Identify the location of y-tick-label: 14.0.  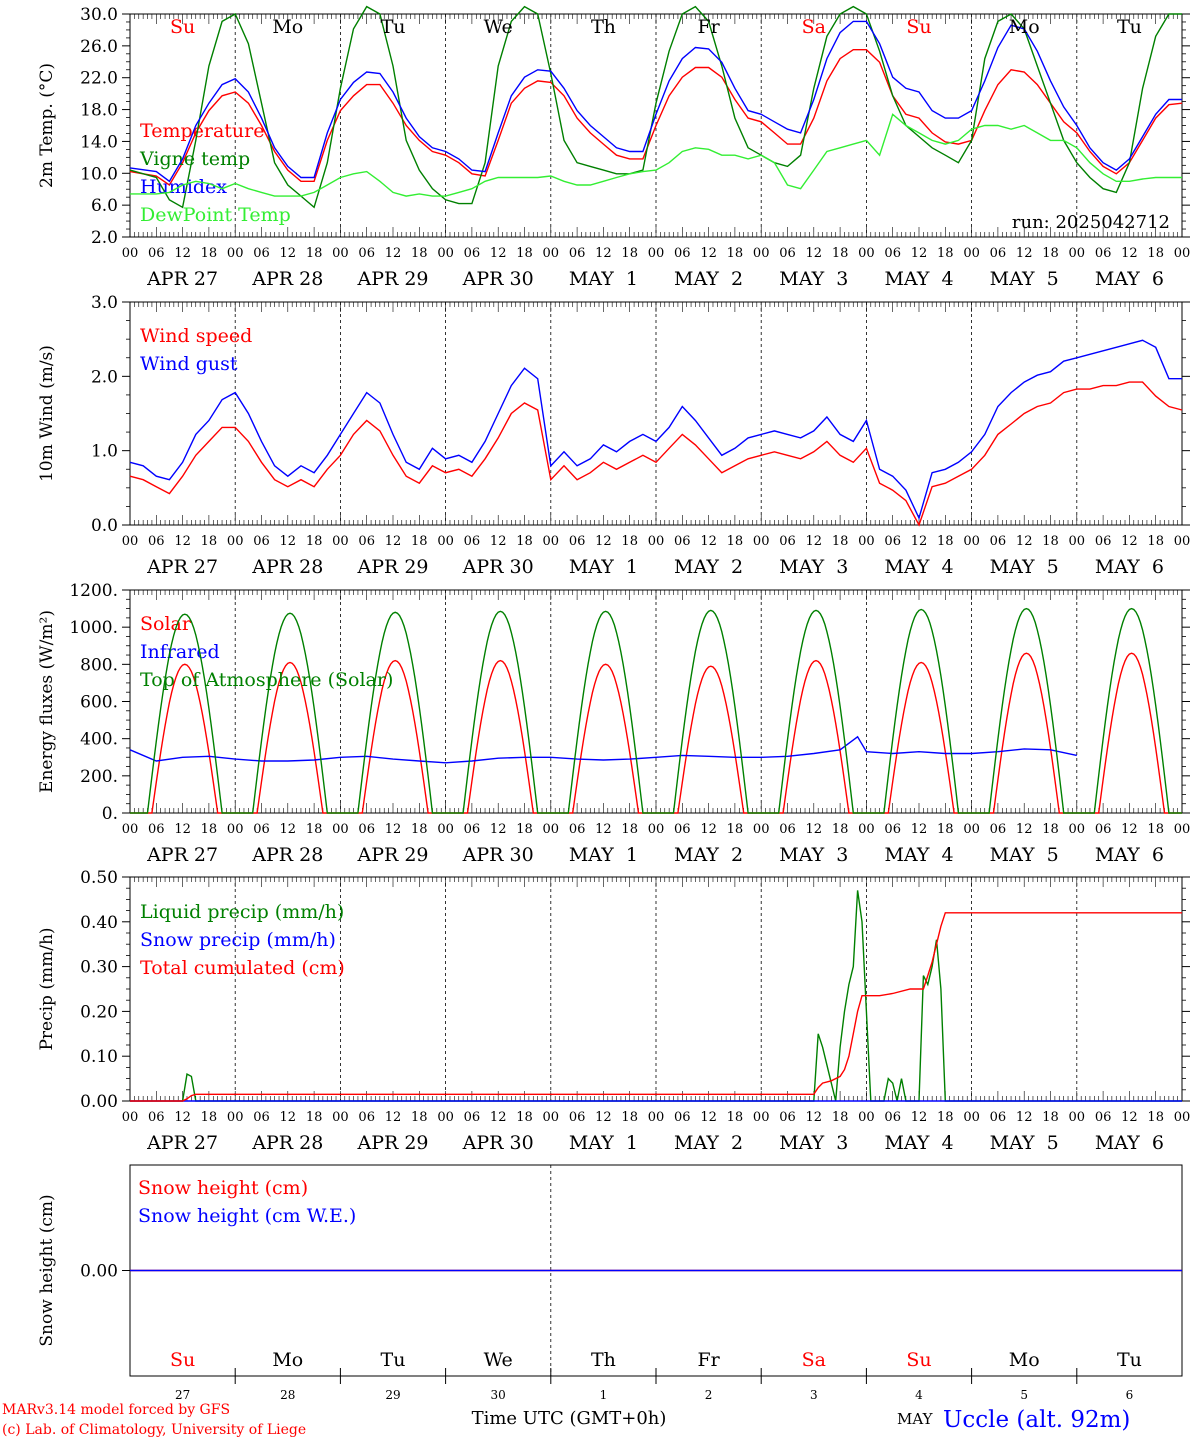
(99, 142).